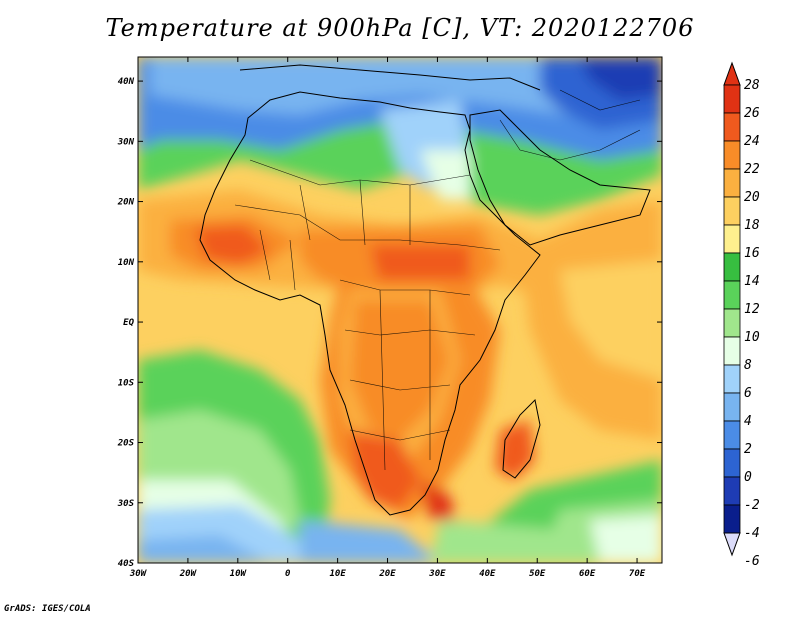 The image size is (800, 618). Describe the element at coordinates (587, 574) in the screenshot. I see `x-tick-label: 60E` at that location.